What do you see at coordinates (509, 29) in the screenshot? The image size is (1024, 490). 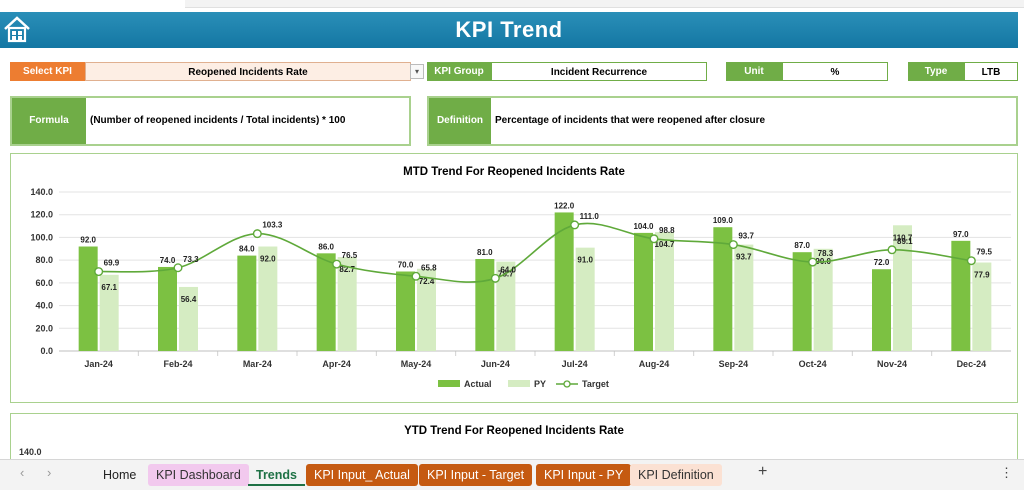 I see `page-title: KPI Trend` at bounding box center [509, 29].